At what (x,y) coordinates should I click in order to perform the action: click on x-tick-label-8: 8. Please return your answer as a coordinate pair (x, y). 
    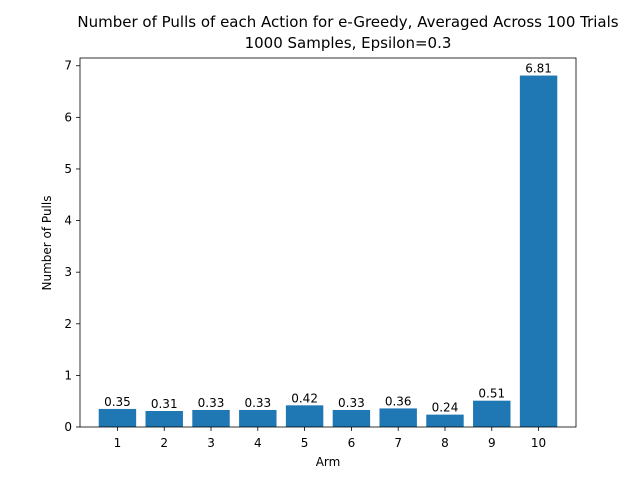
    Looking at the image, I should click on (445, 443).